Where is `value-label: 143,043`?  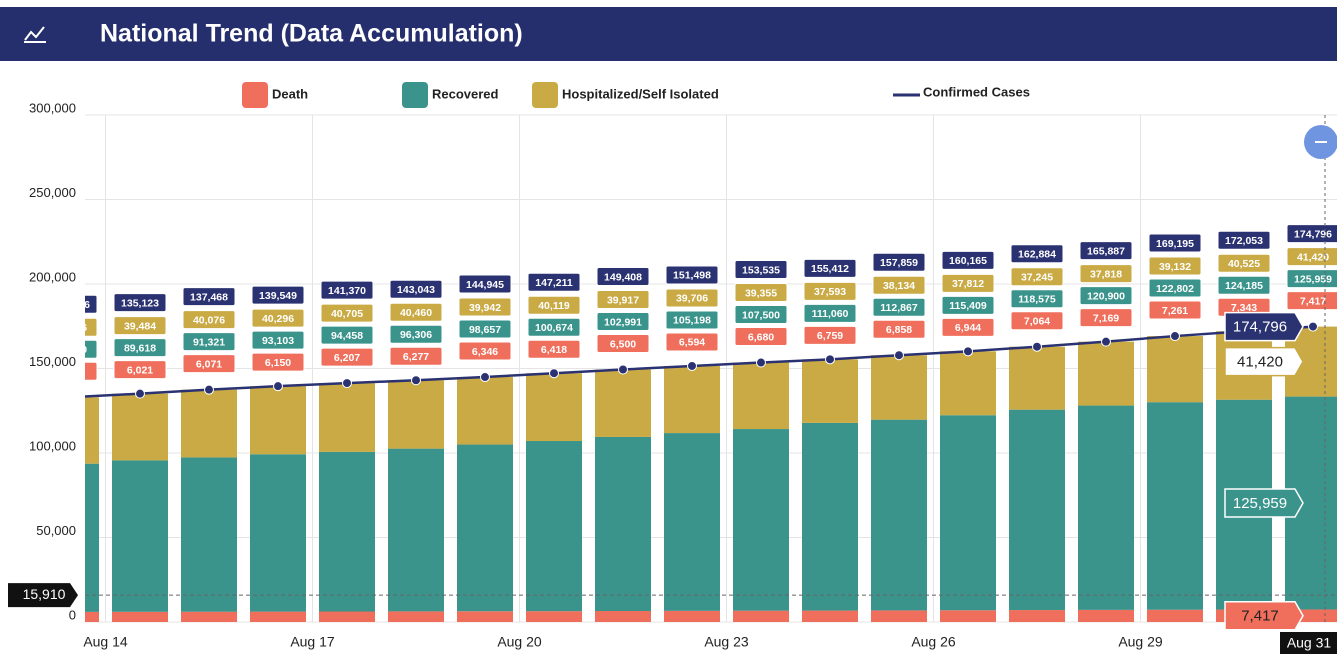 value-label: 143,043 is located at coordinates (416, 290).